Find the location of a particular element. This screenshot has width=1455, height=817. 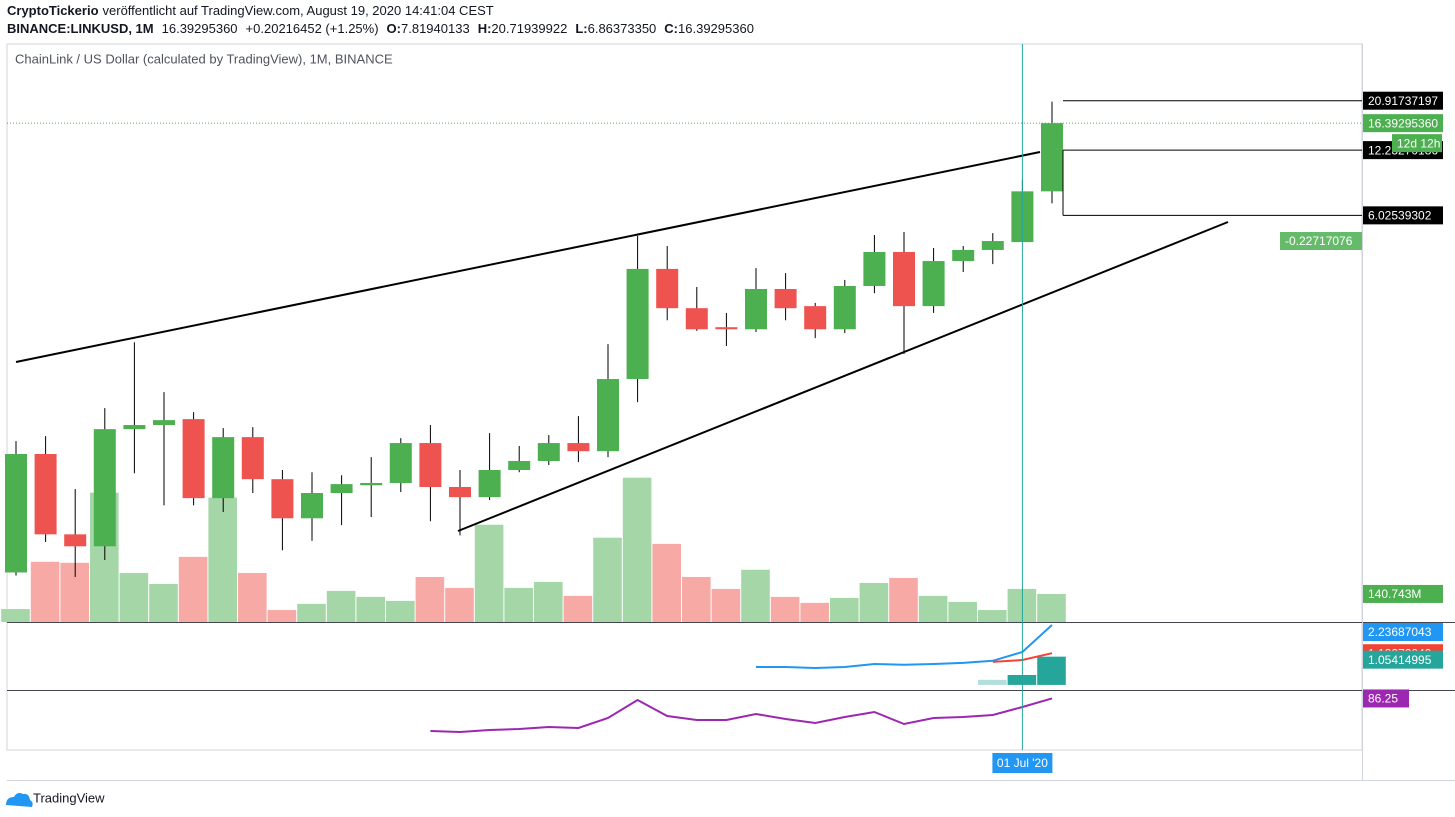

price-label: 140.743M is located at coordinates (1394, 594).